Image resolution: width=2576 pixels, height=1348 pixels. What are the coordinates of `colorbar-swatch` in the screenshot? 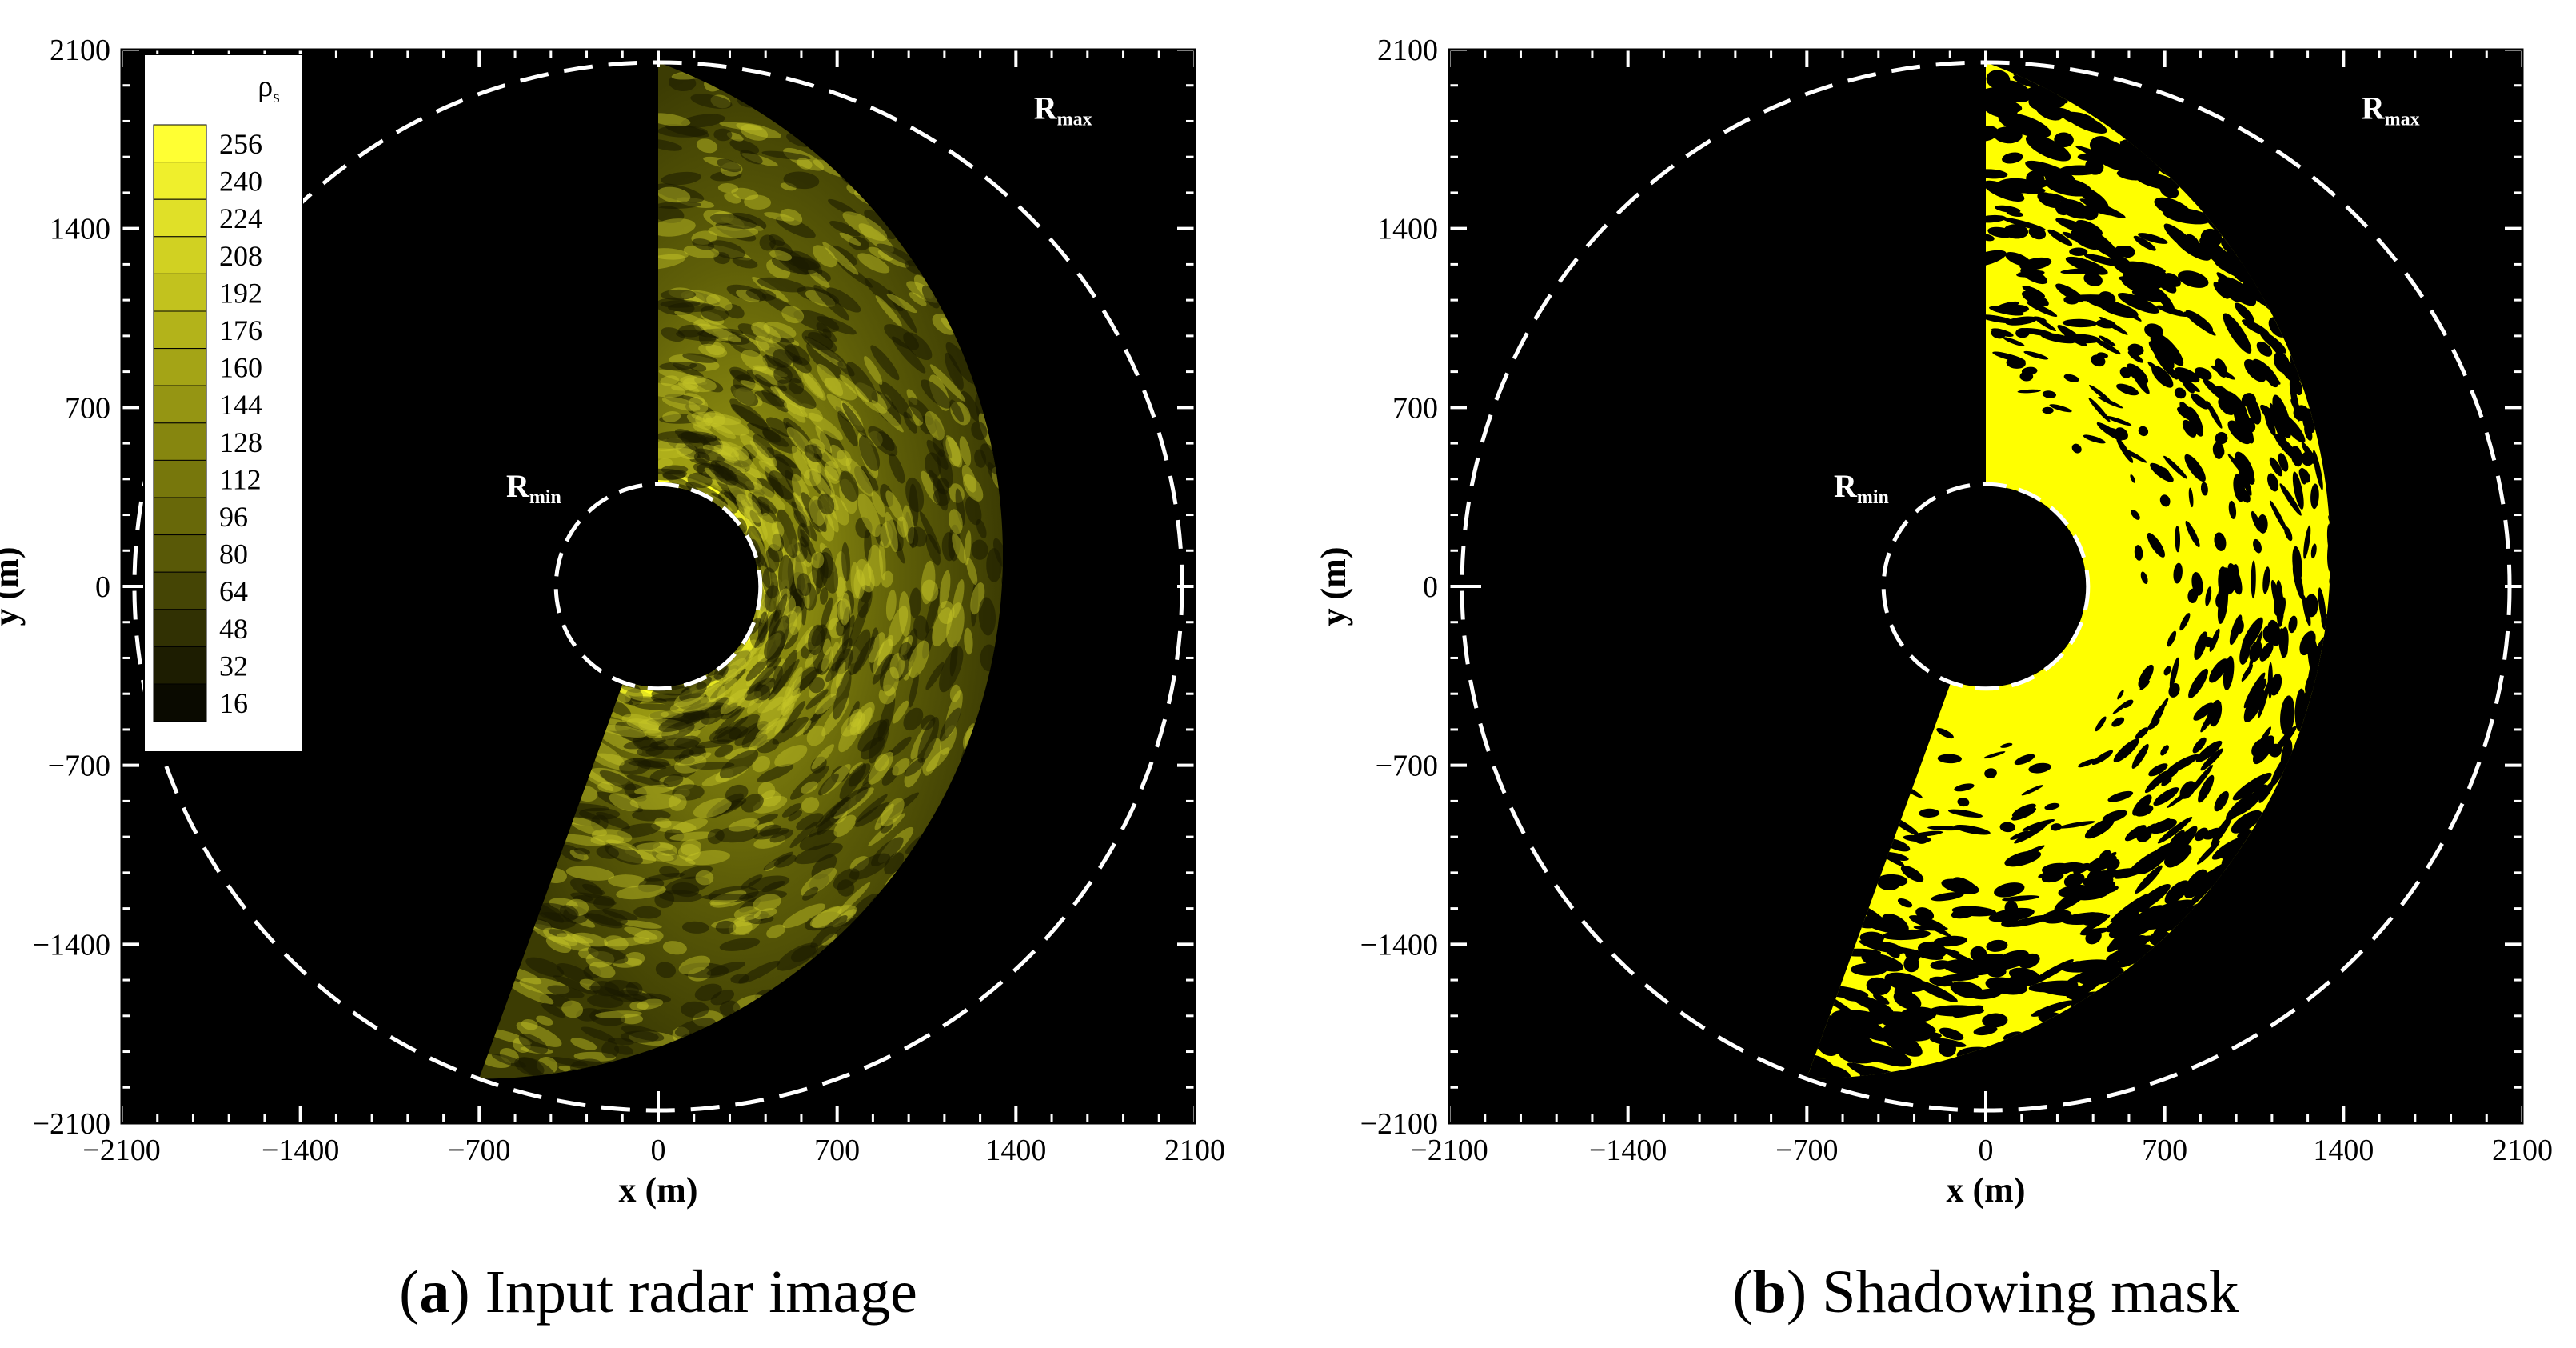 It's located at (180, 404).